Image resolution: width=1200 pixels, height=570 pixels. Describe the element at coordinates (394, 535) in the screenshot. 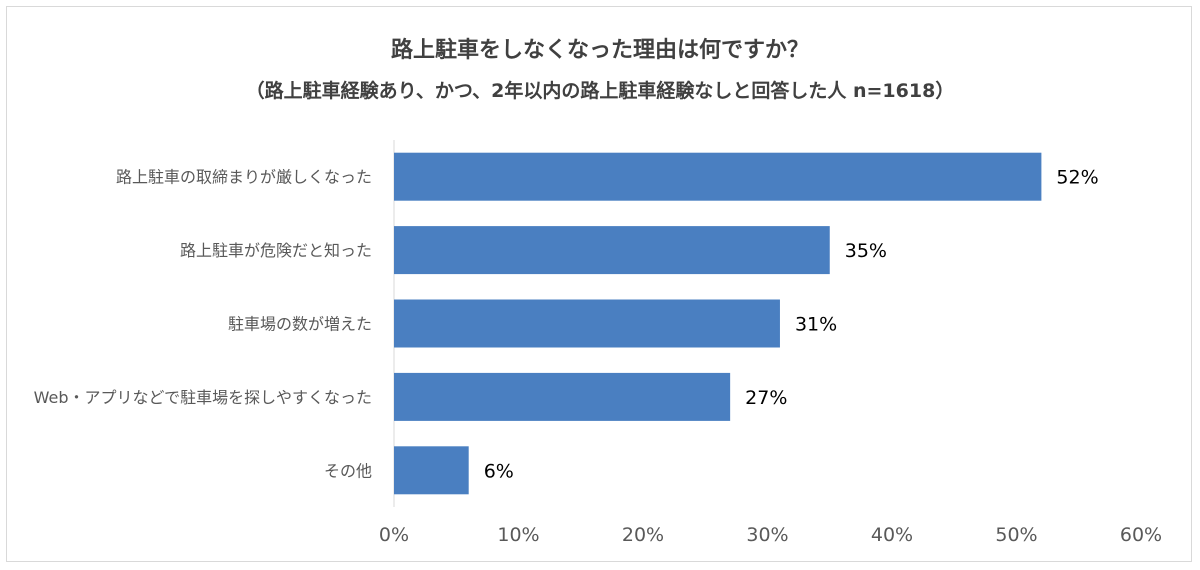

I see `x-tick-label: 0%` at that location.